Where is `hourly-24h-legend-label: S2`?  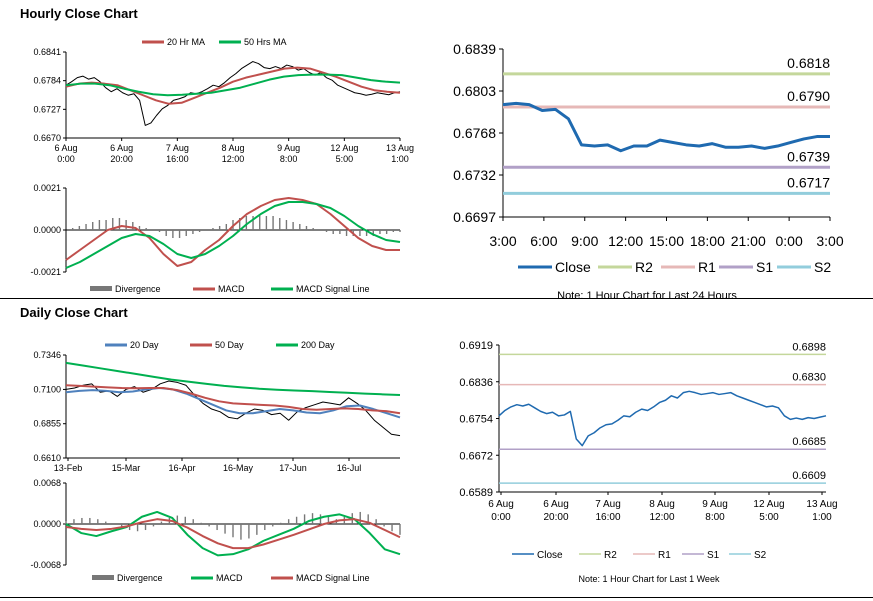
hourly-24h-legend-label: S2 is located at coordinates (822, 267).